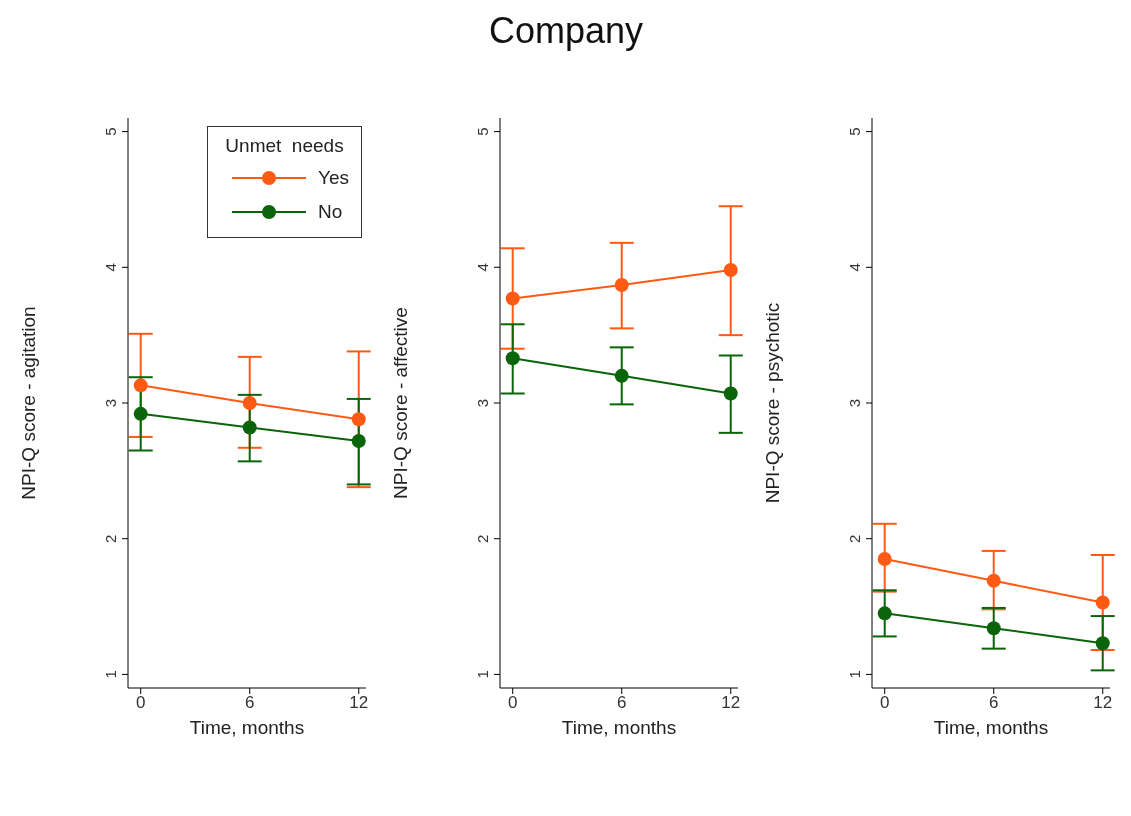 This screenshot has height=816, width=1131. What do you see at coordinates (772, 403) in the screenshot?
I see `y-axis-title: NPI-Q score - psychotic` at bounding box center [772, 403].